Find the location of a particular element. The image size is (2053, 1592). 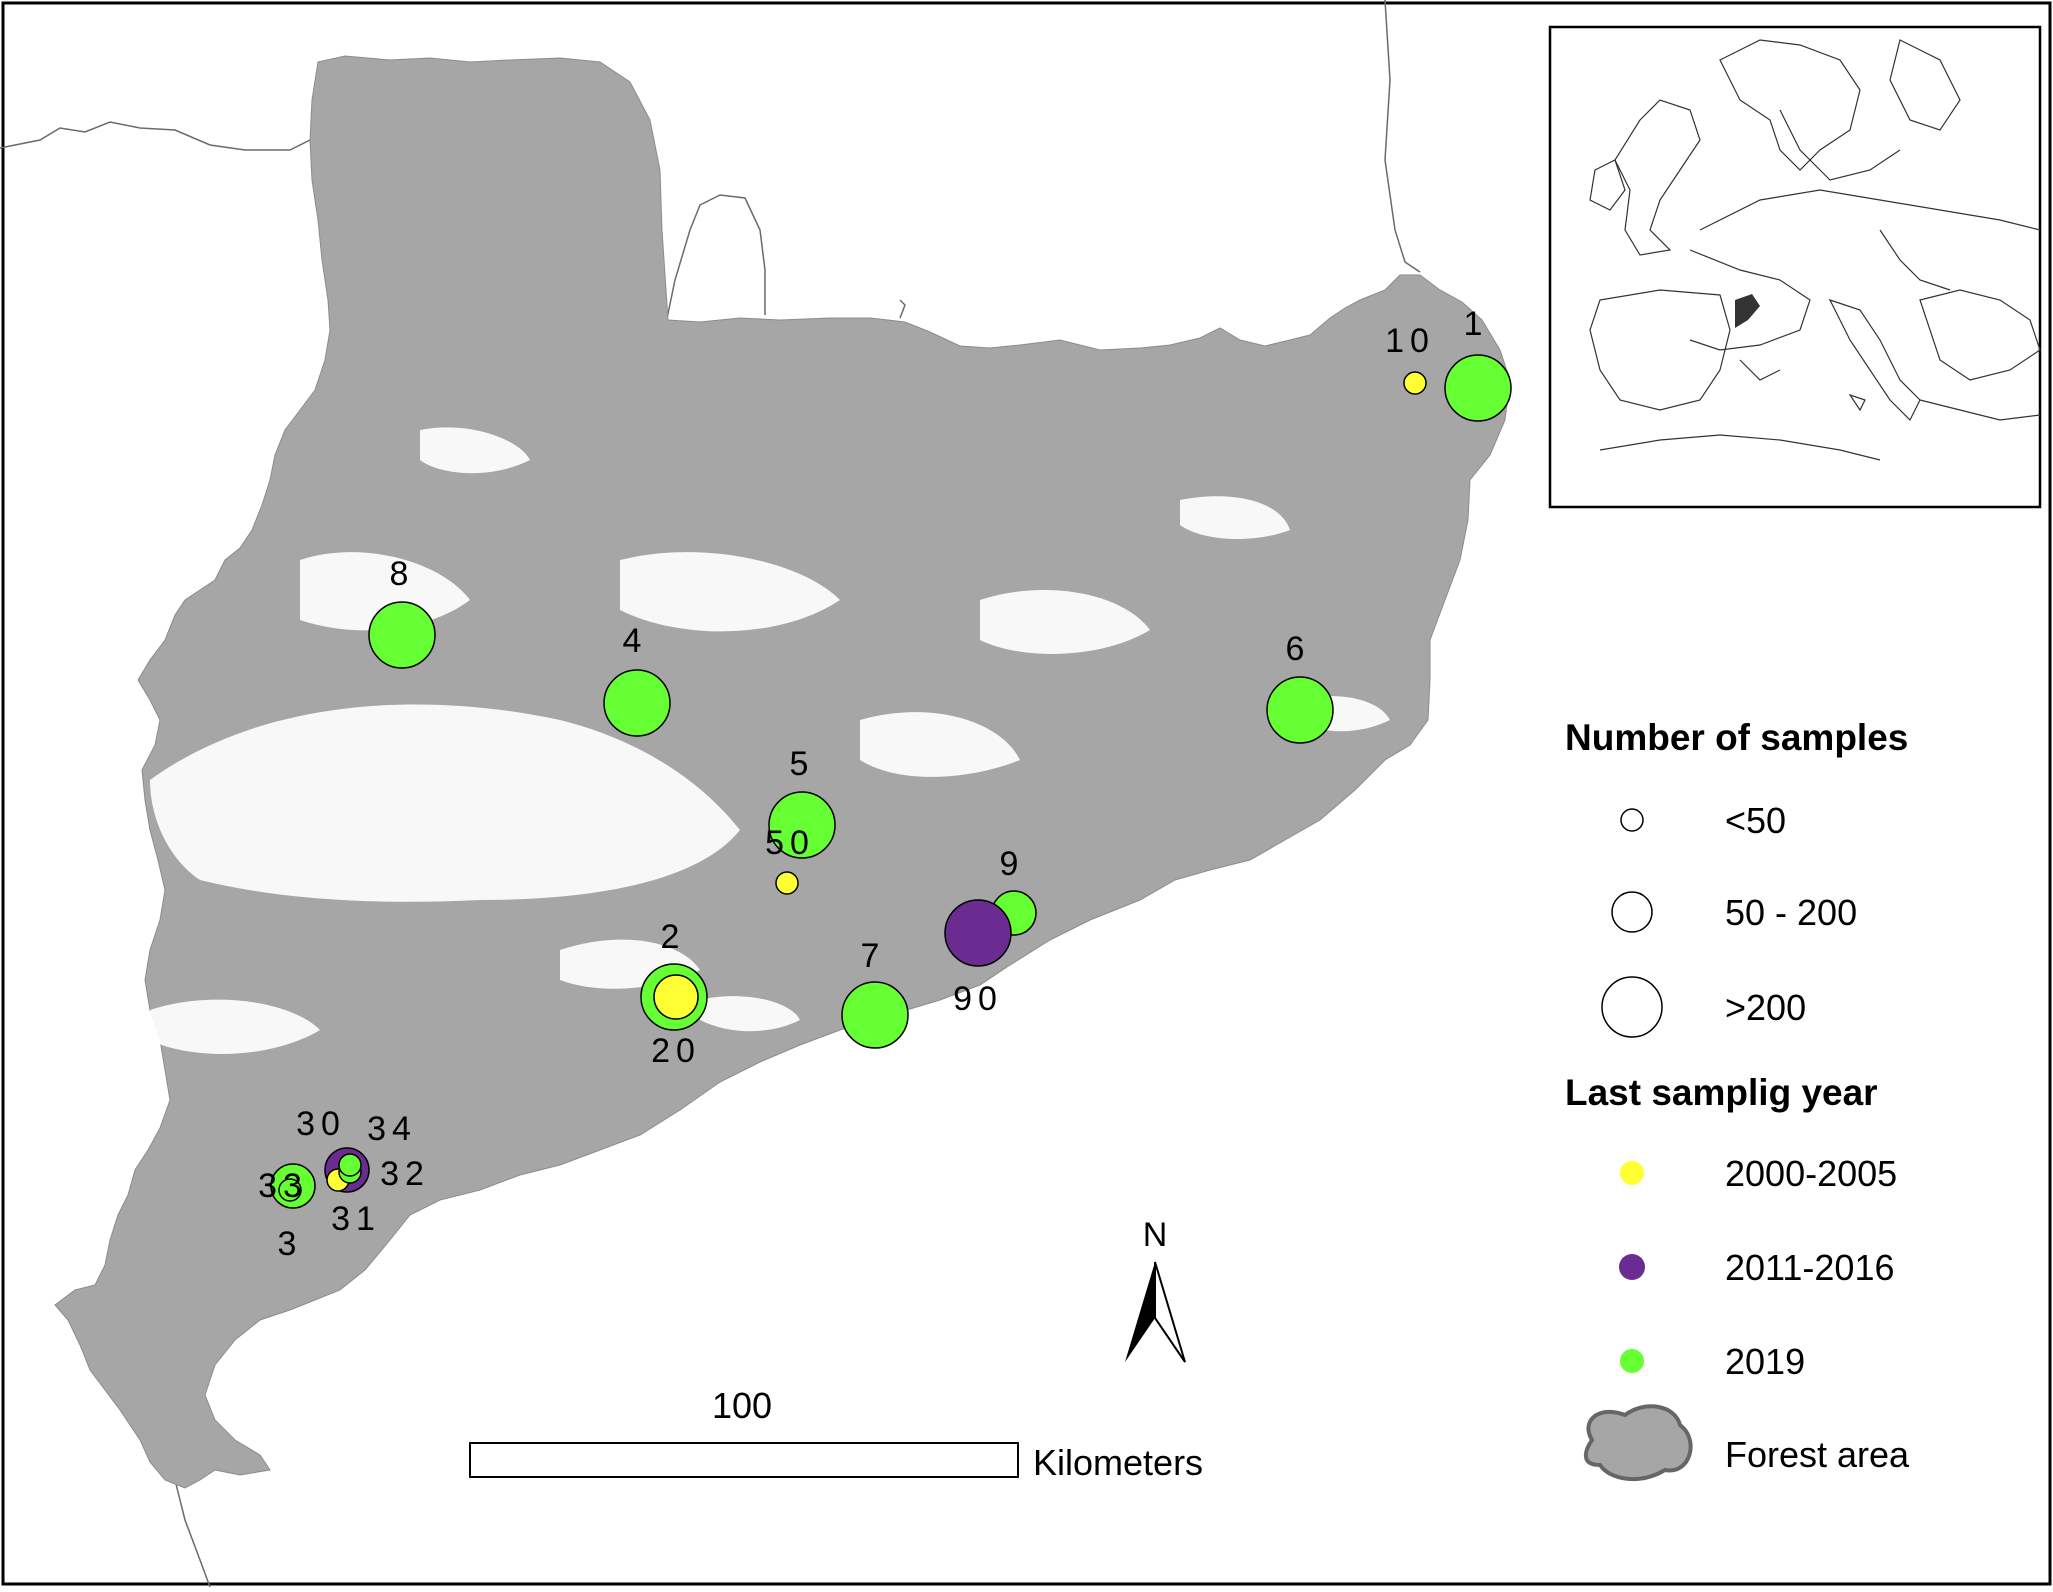

site-label-20: 20 is located at coordinates (676, 1051).